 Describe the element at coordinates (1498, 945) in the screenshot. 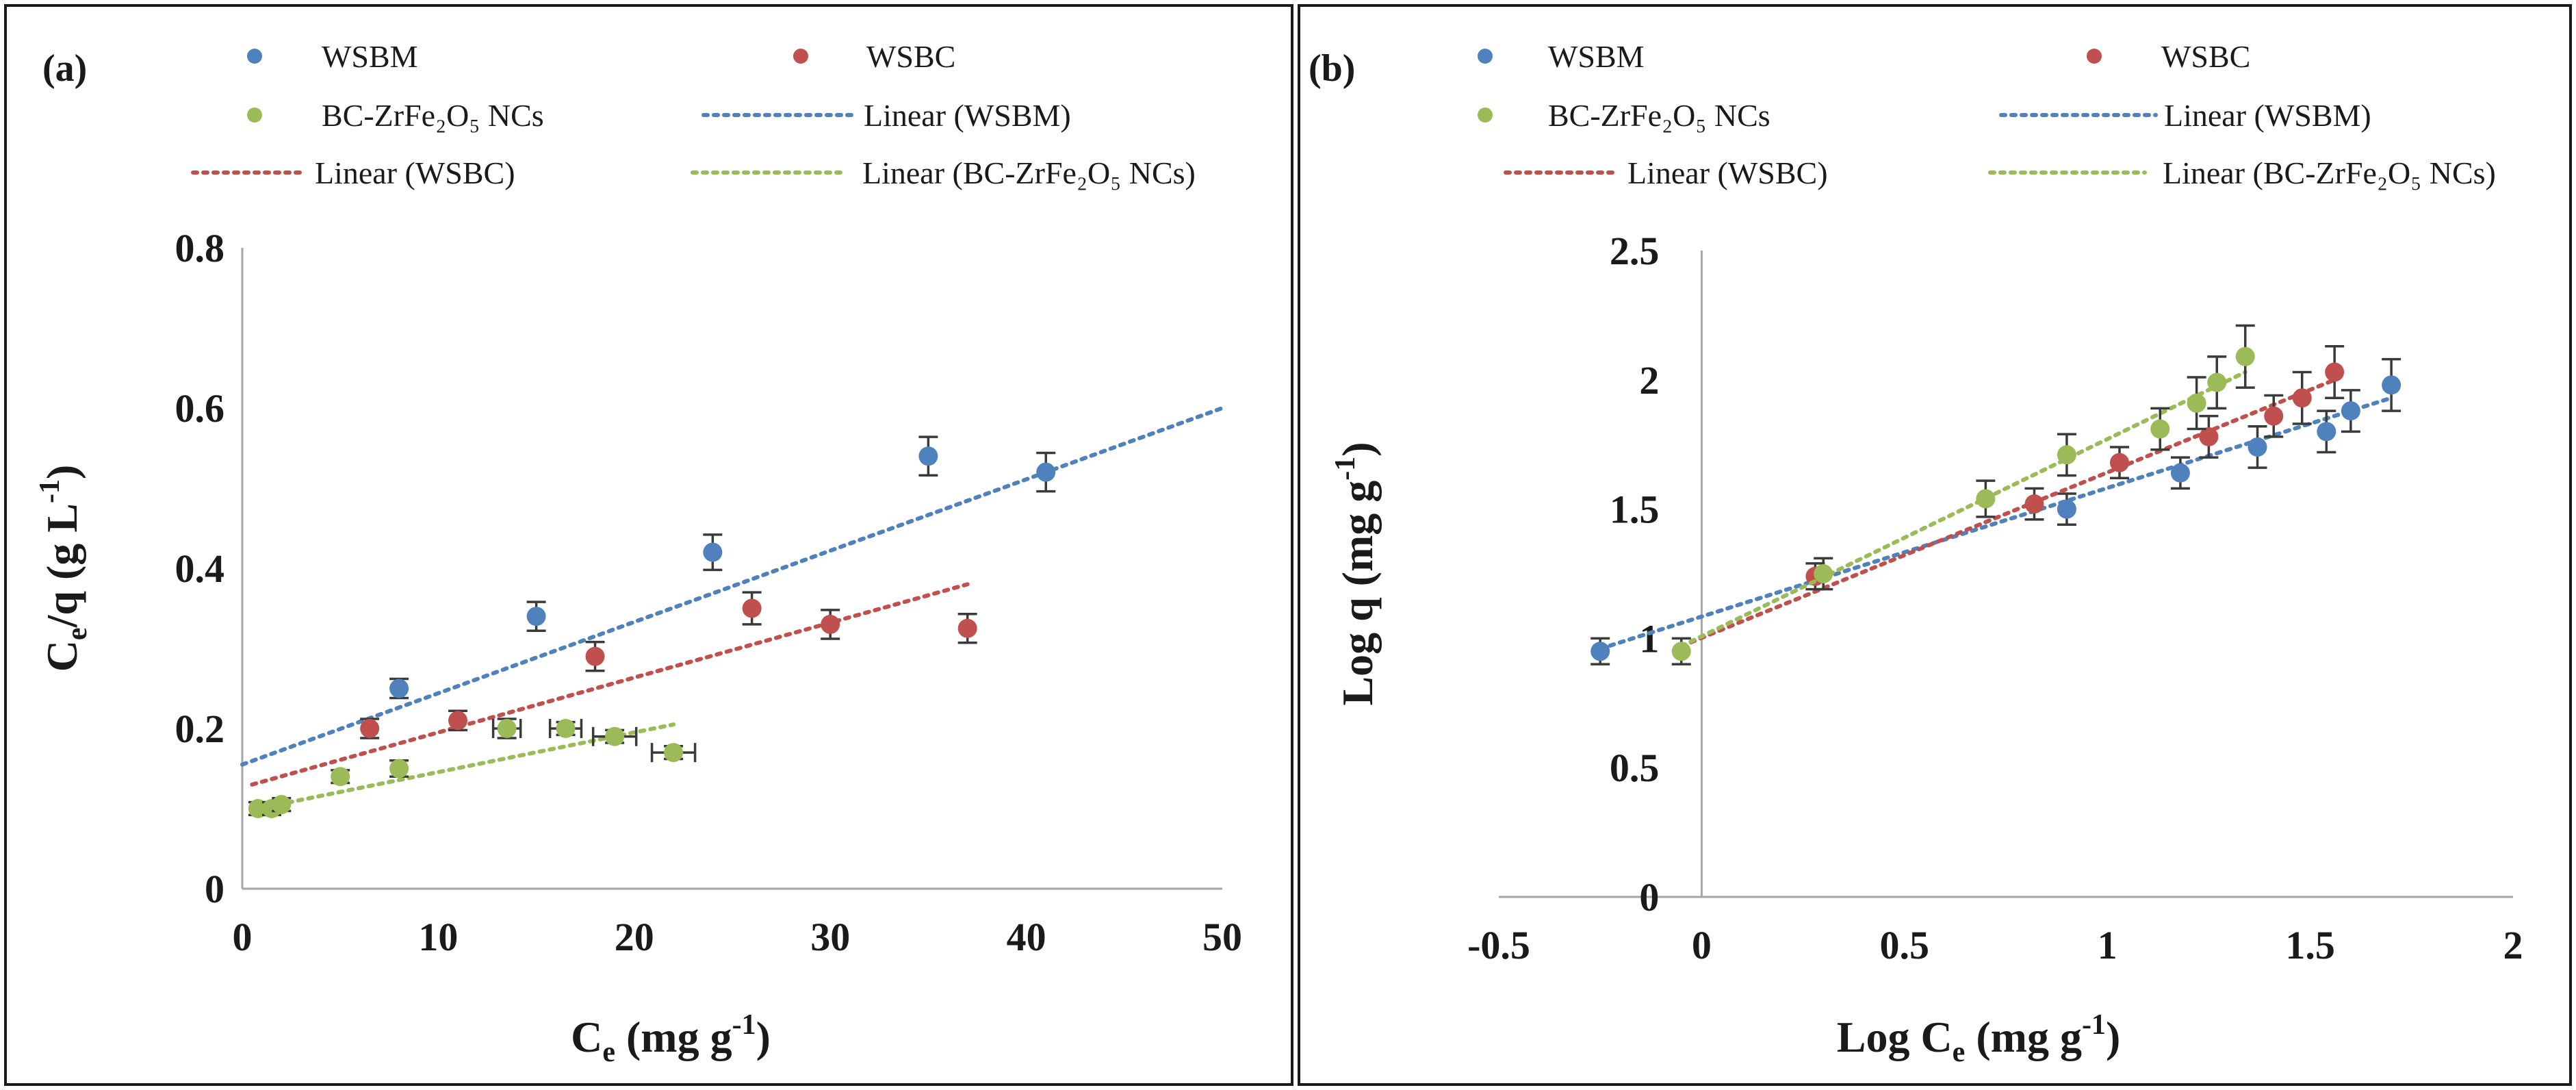

I see `b-x-tick-label: -0.5` at that location.